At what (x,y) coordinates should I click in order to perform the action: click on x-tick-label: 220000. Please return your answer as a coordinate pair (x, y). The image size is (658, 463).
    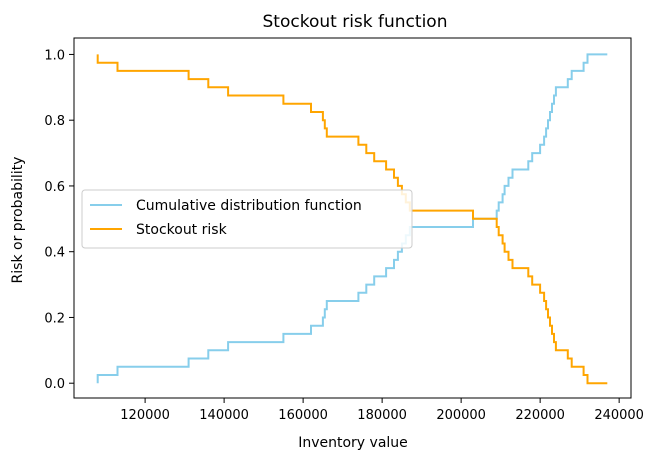
    Looking at the image, I should click on (540, 415).